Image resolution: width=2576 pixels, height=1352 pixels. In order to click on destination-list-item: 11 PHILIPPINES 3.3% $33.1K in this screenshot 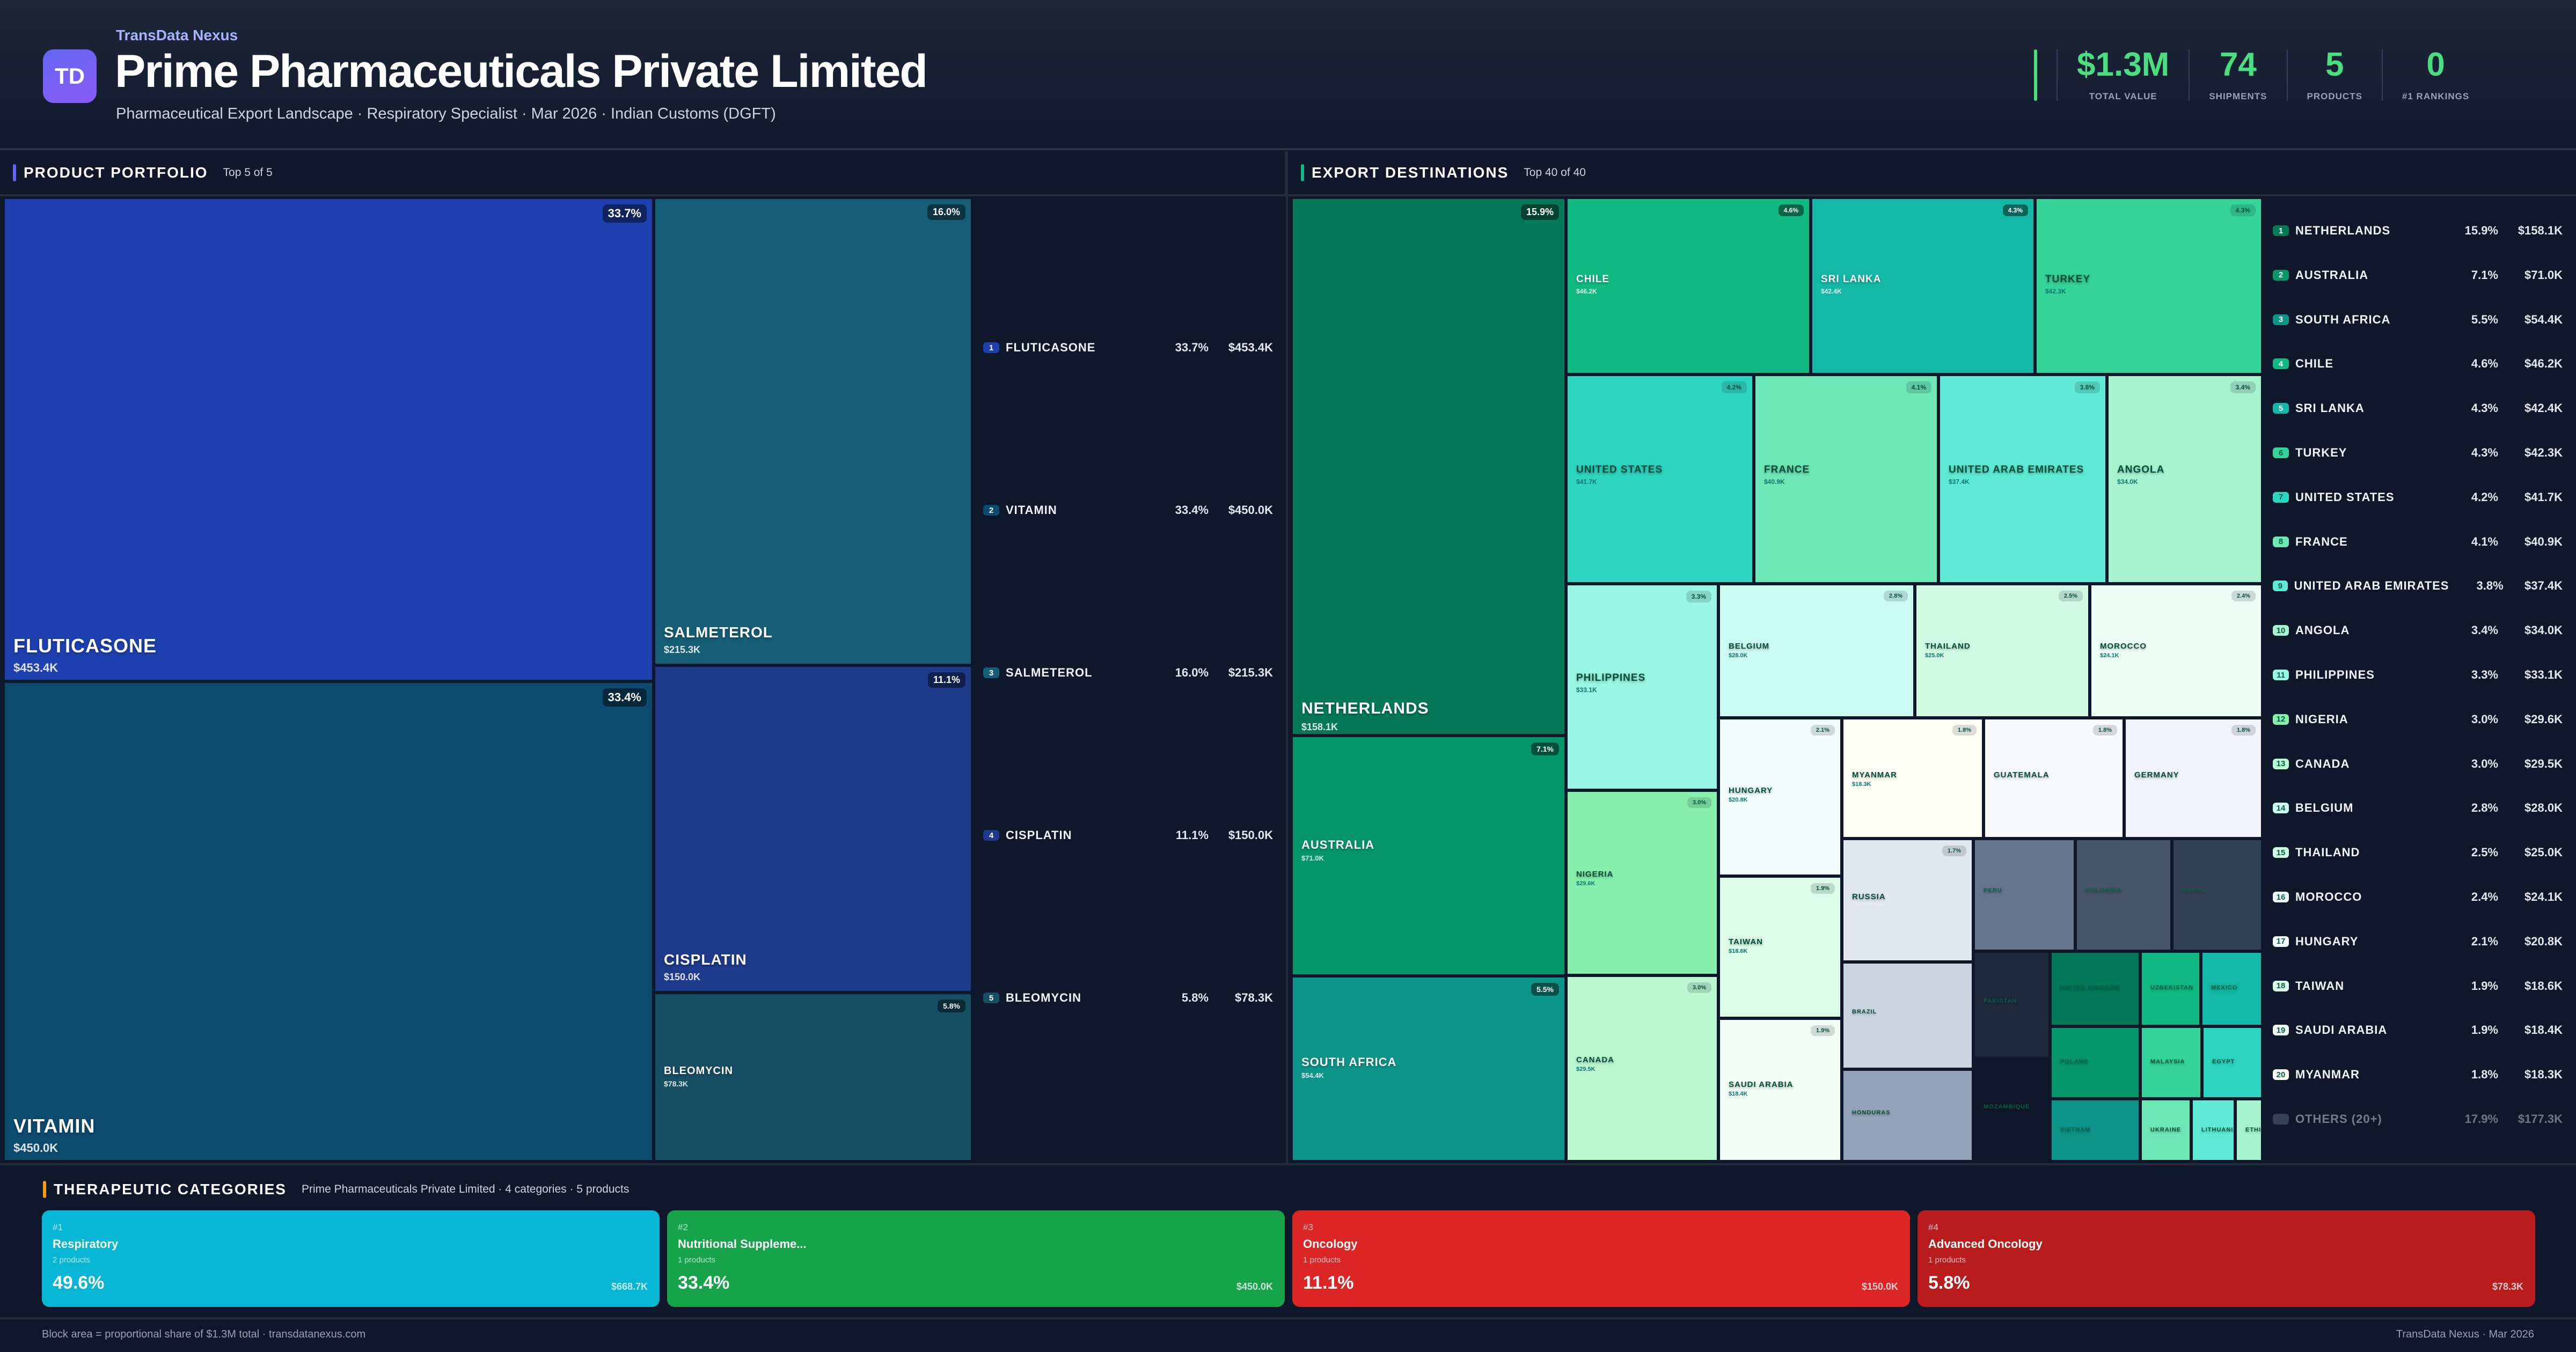, I will do `click(2418, 675)`.